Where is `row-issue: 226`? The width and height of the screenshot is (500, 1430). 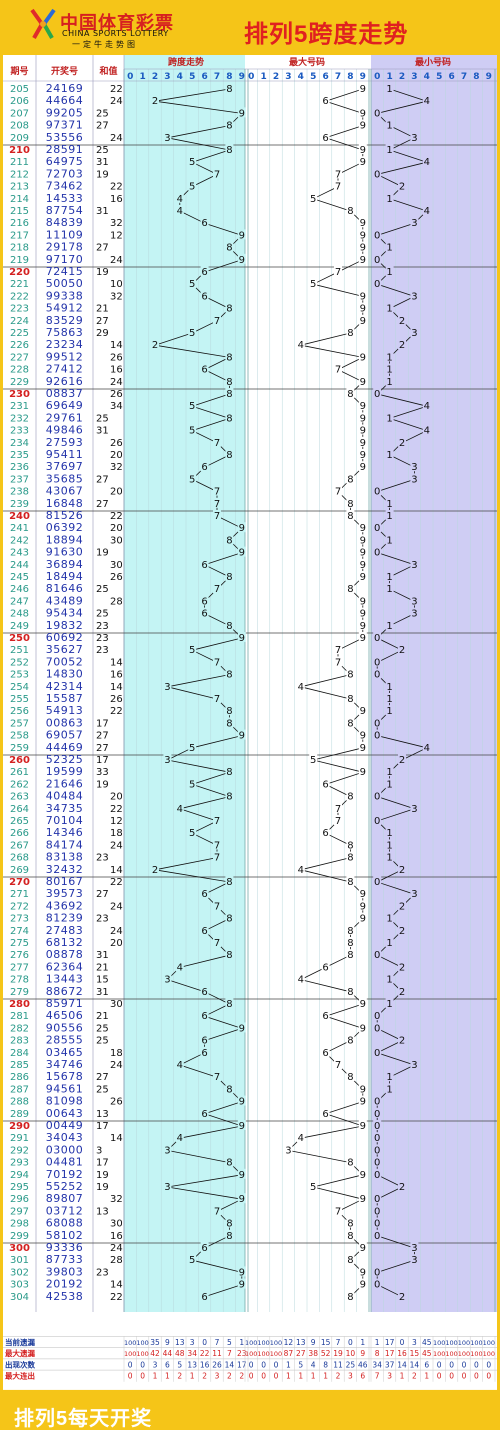
row-issue: 226 is located at coordinates (19, 345).